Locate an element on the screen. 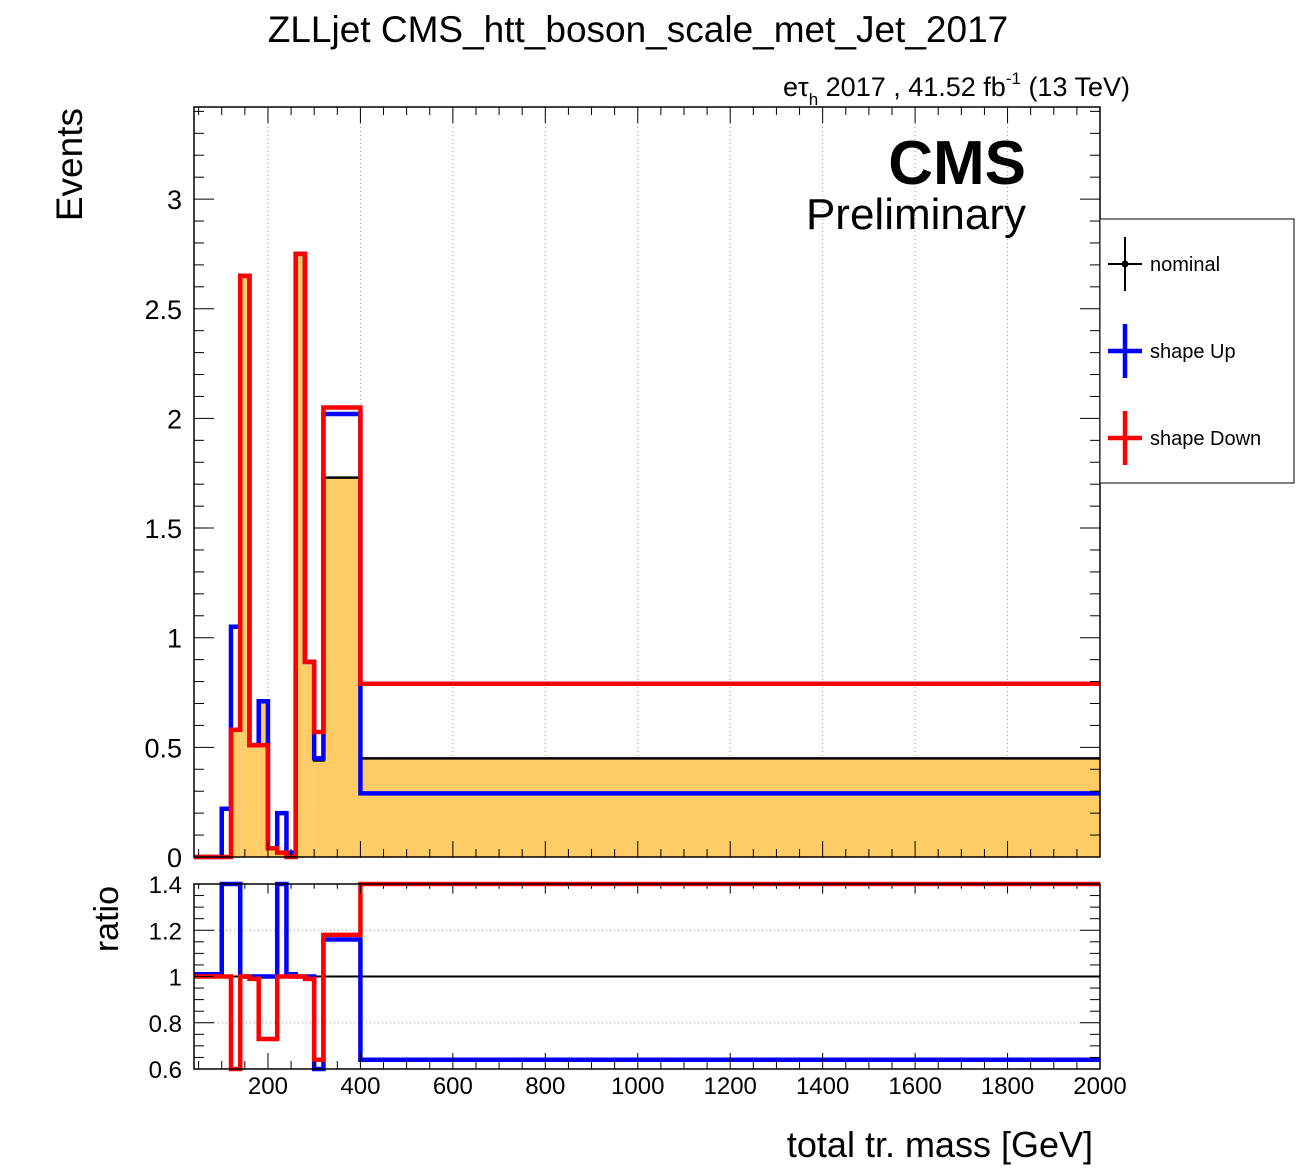 The image size is (1296, 1172). legend-label: shape Up is located at coordinates (1193, 352).